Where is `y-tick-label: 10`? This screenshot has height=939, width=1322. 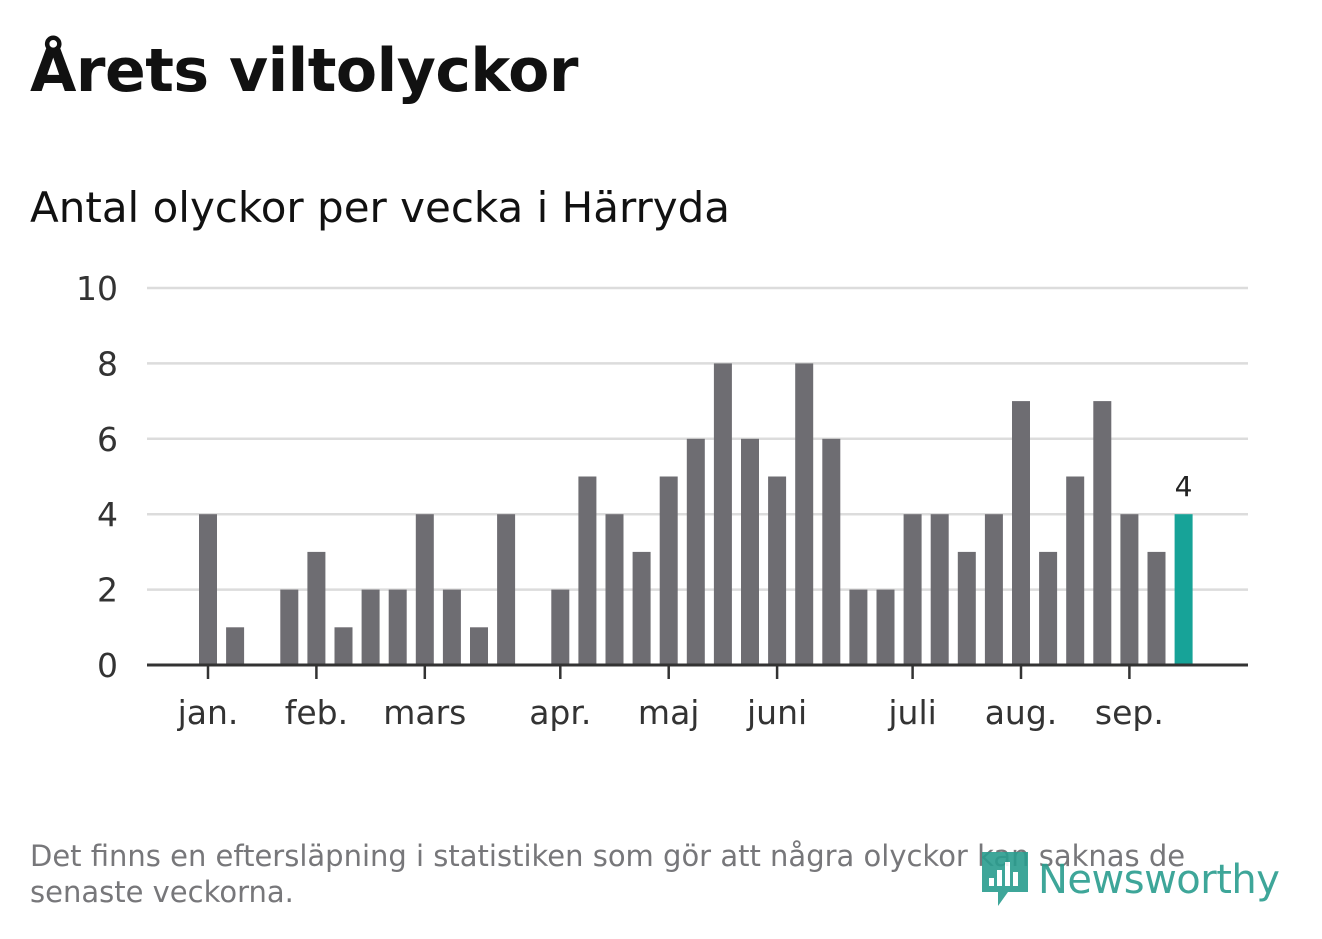
y-tick-label: 10 is located at coordinates (97, 288).